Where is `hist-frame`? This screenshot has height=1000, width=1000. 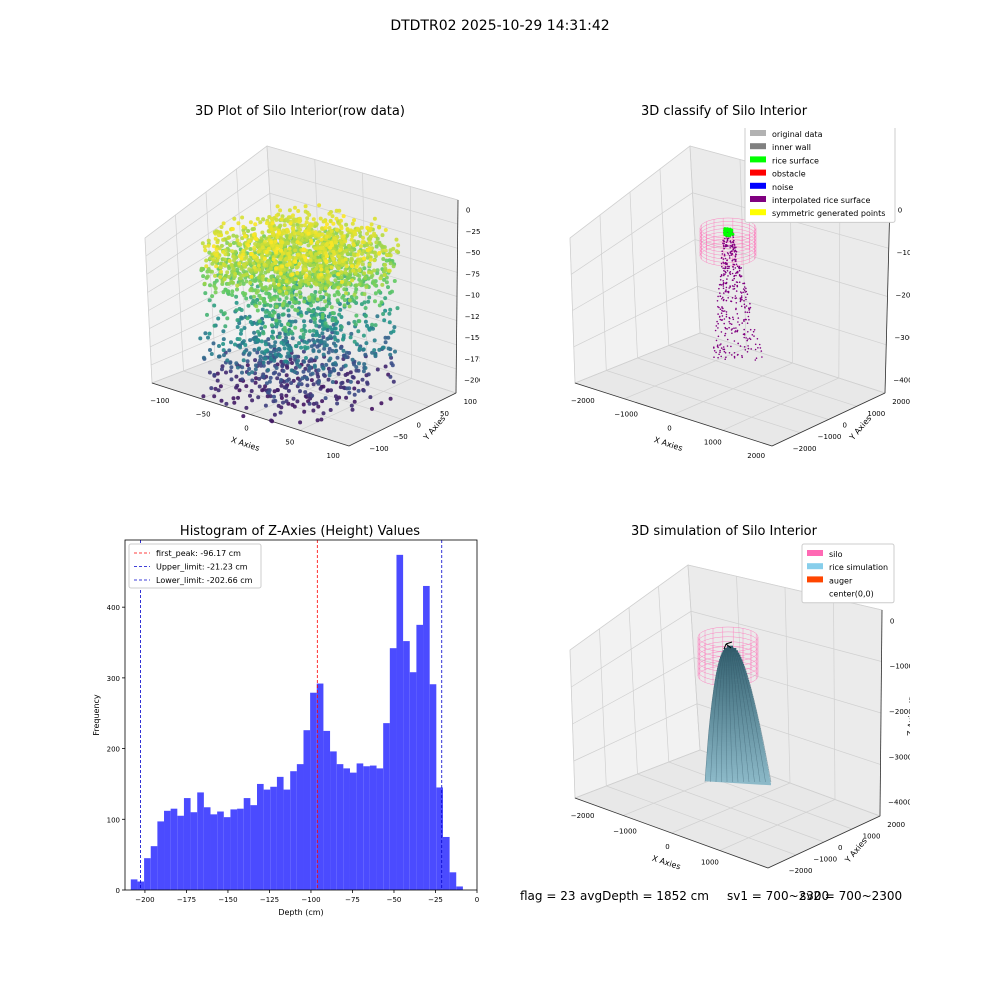 hist-frame is located at coordinates (301, 715).